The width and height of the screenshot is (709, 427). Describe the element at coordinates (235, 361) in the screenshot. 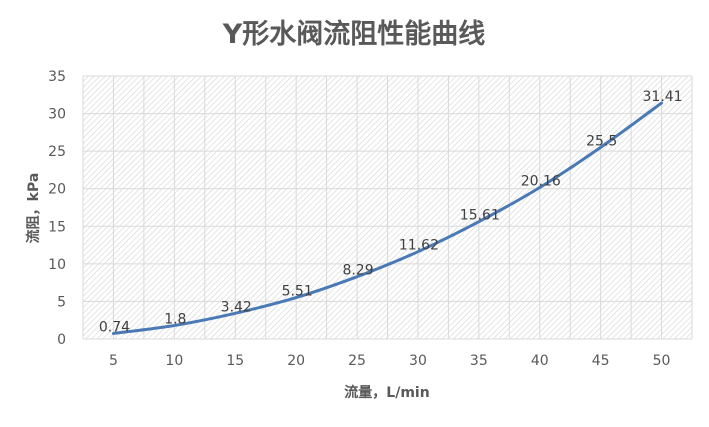

I see `x-tick-label: 15` at that location.